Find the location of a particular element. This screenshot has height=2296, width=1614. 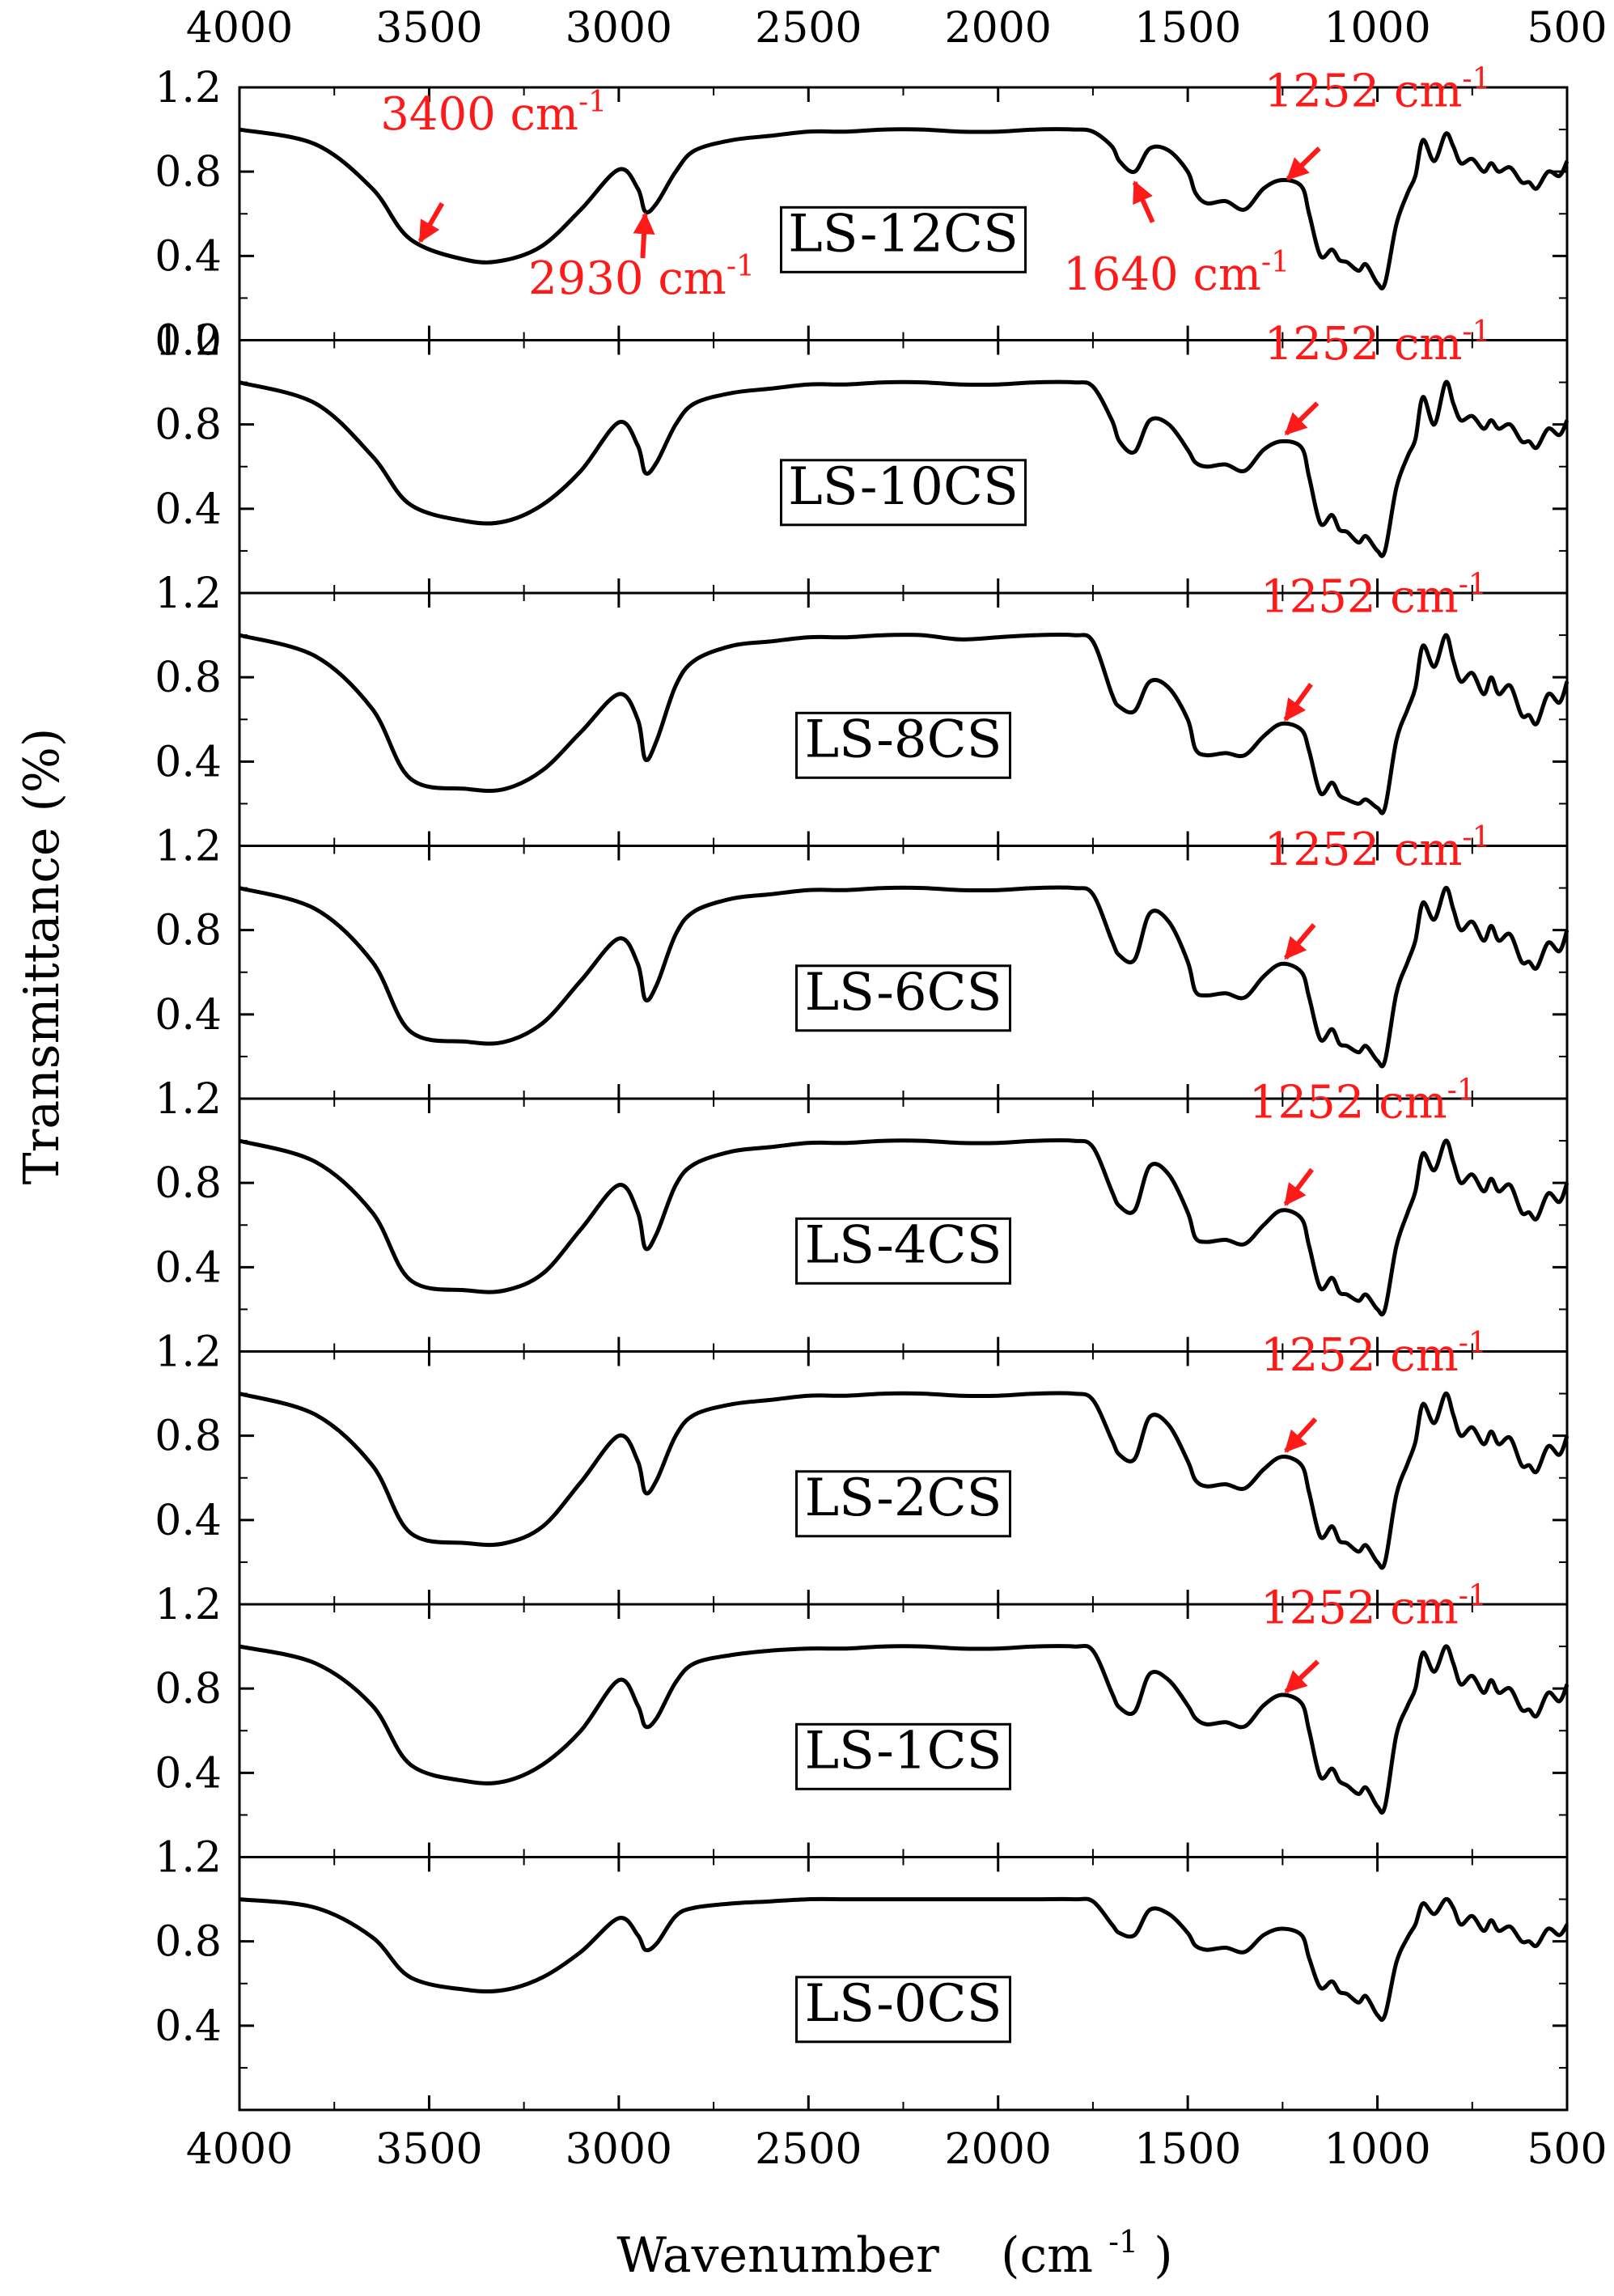

panel-ls-10cs: 0.4 0.8 1.2 LS-10CS is located at coordinates (862, 456).